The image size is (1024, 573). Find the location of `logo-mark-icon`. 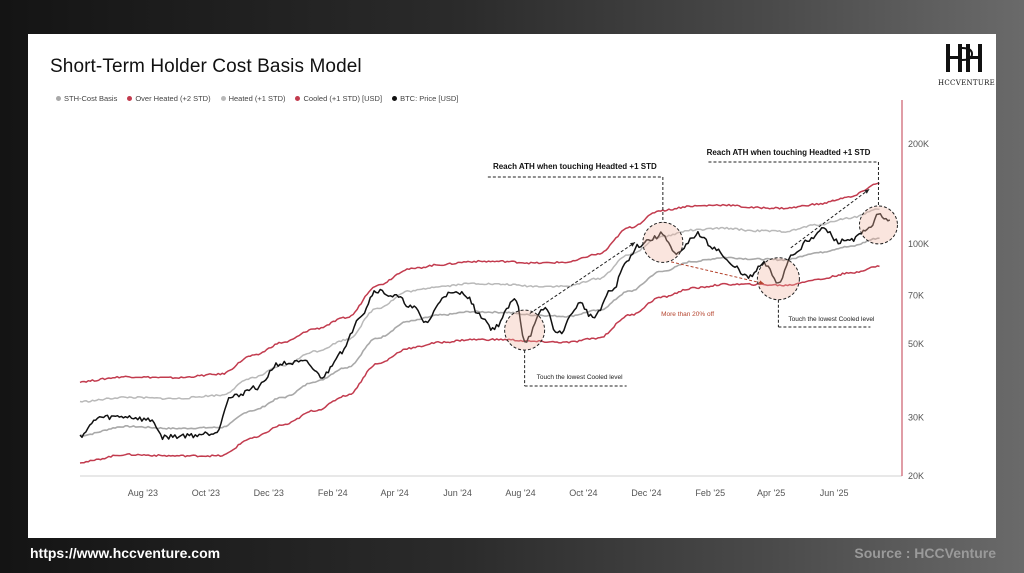

logo-mark-icon is located at coordinates (964, 58).